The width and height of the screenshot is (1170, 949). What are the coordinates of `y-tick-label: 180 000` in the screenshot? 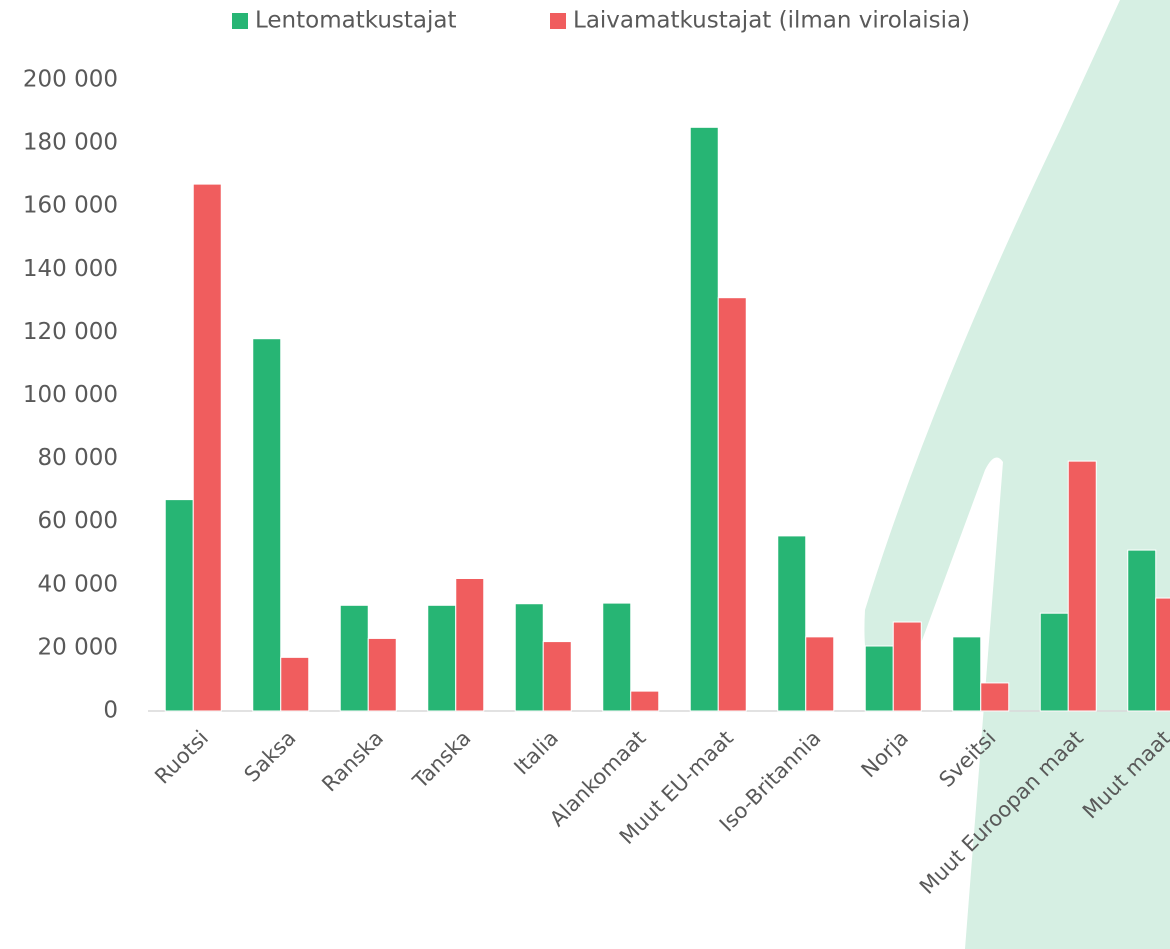 It's located at (70, 143).